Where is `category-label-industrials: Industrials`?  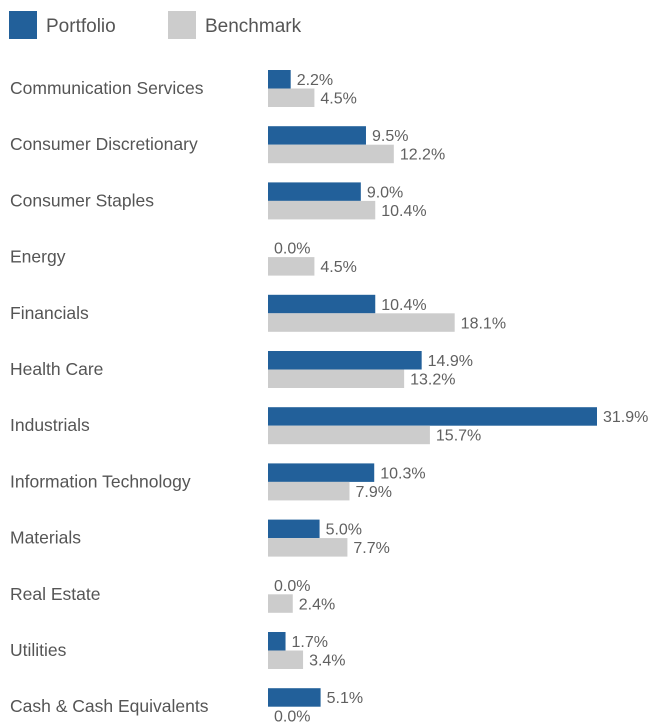 category-label-industrials: Industrials is located at coordinates (50, 425).